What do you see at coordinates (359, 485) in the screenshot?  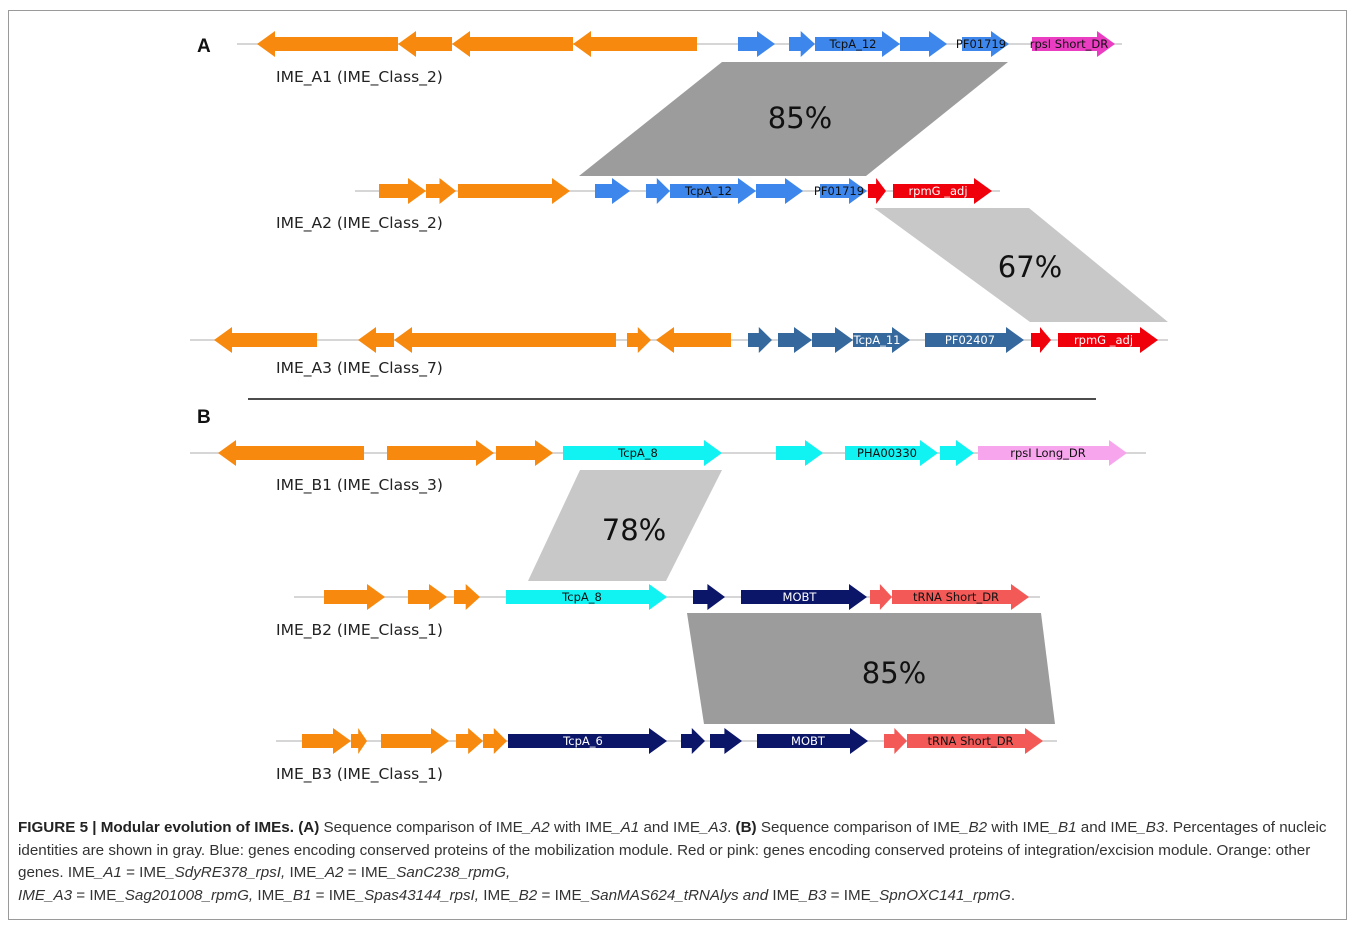 I see `ime-row-label: IME_B1 (IME_Class_3)` at bounding box center [359, 485].